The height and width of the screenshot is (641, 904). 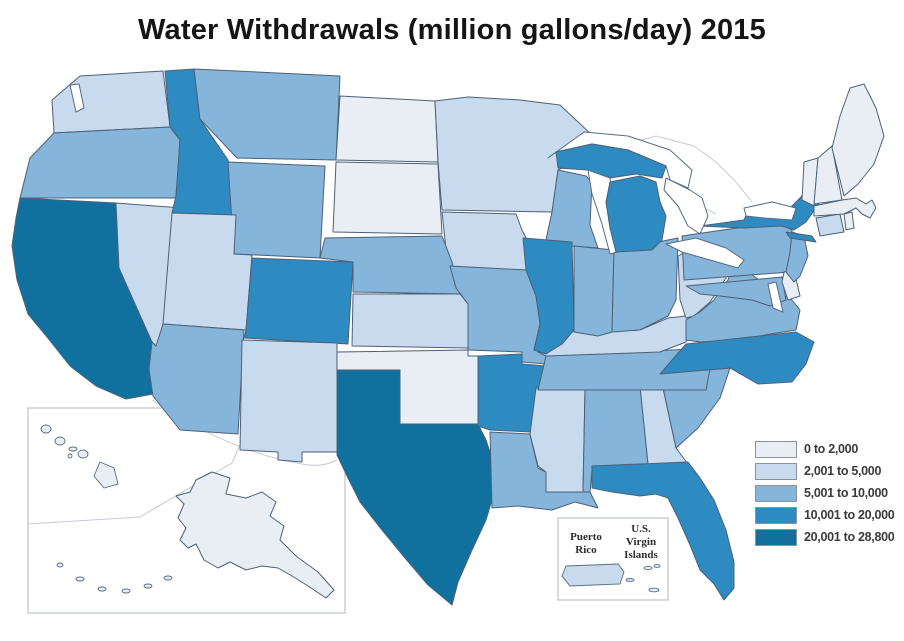 I want to click on state-ct, so click(x=830, y=225).